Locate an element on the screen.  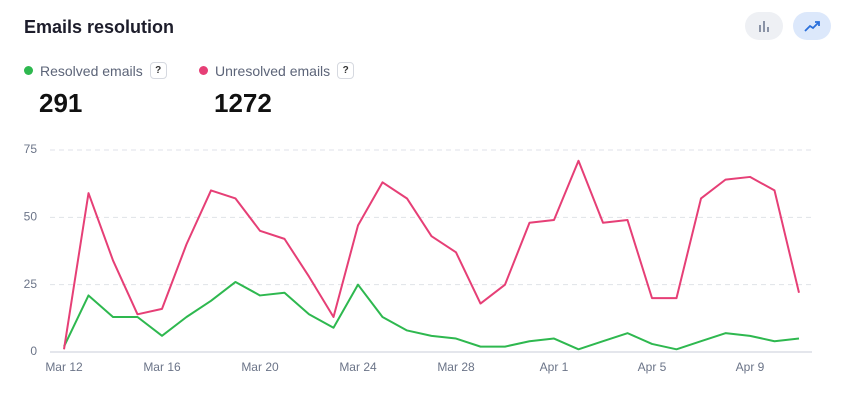
x-tick-label: Mar 20 is located at coordinates (260, 367).